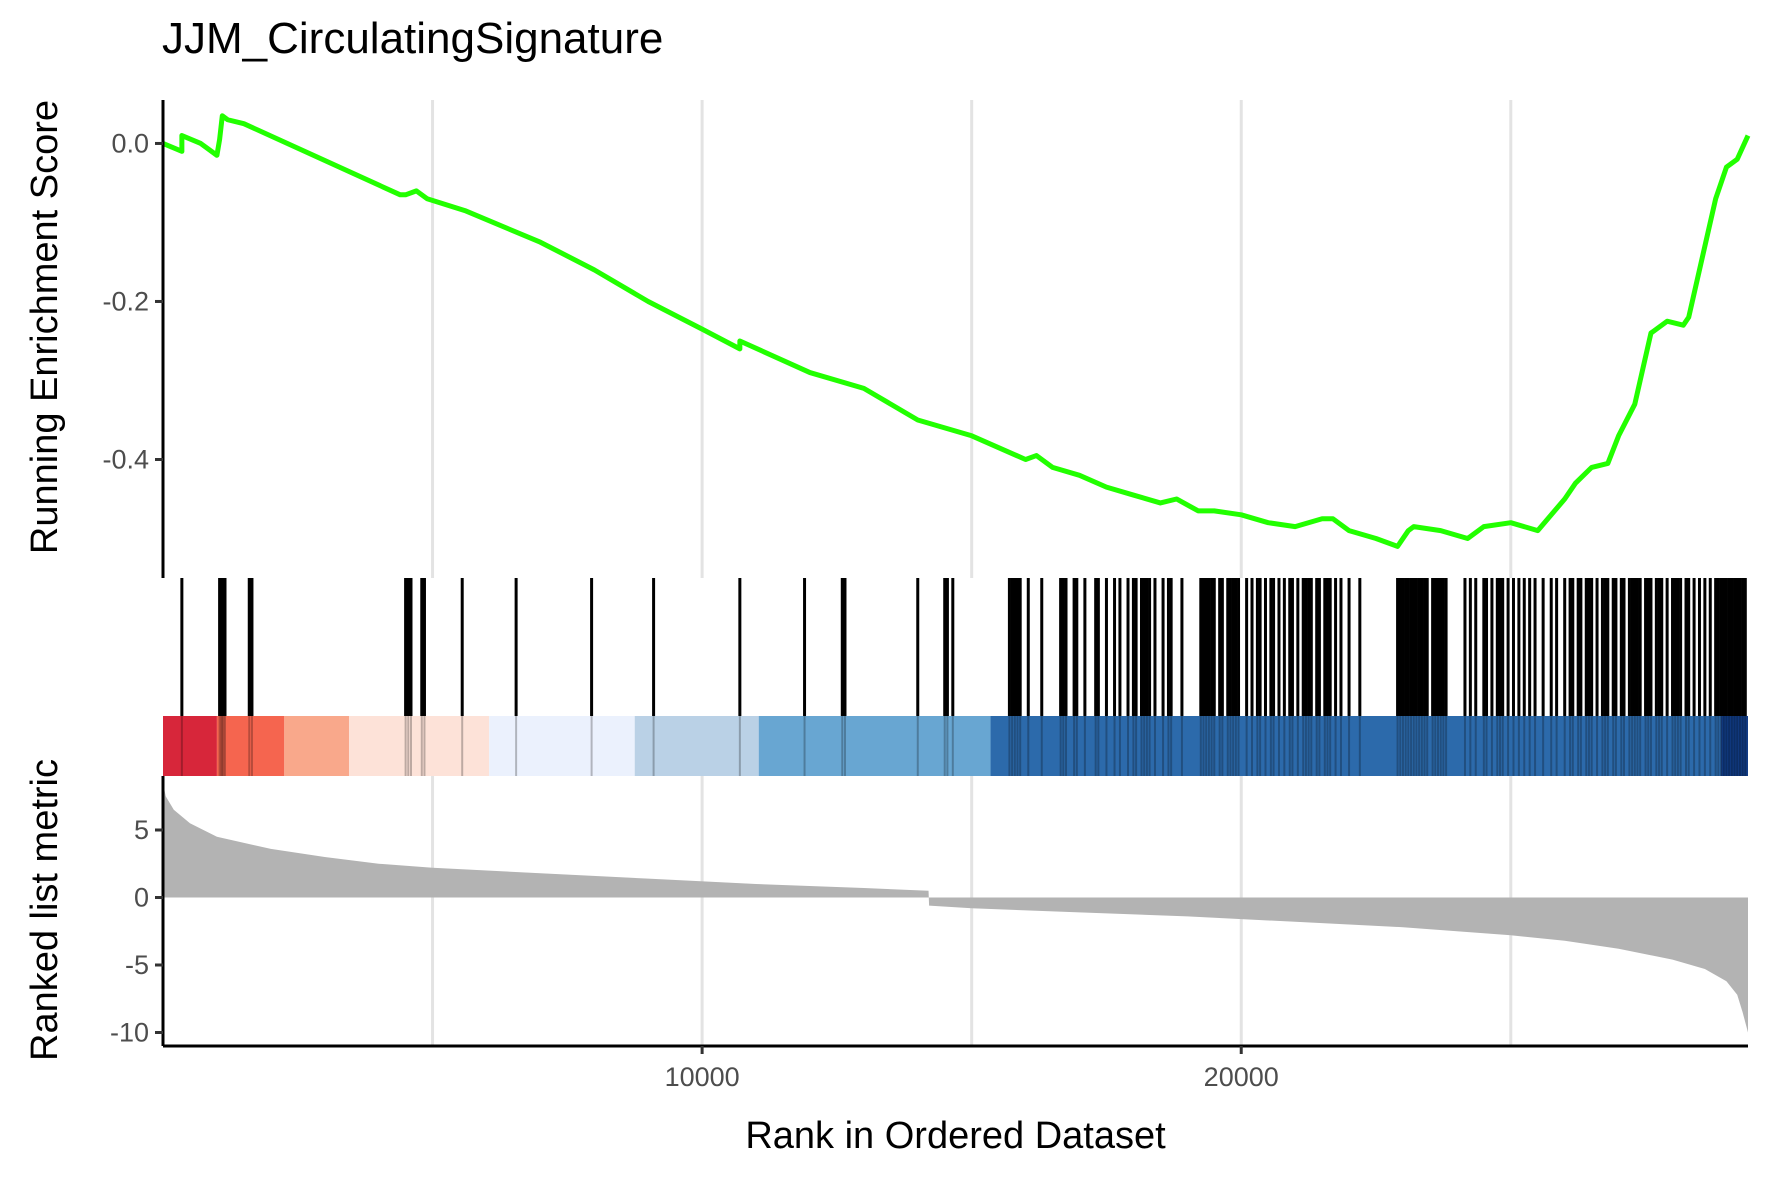 Image resolution: width=1771 pixels, height=1186 pixels. I want to click on y-tick-label-metric: -5, so click(137, 965).